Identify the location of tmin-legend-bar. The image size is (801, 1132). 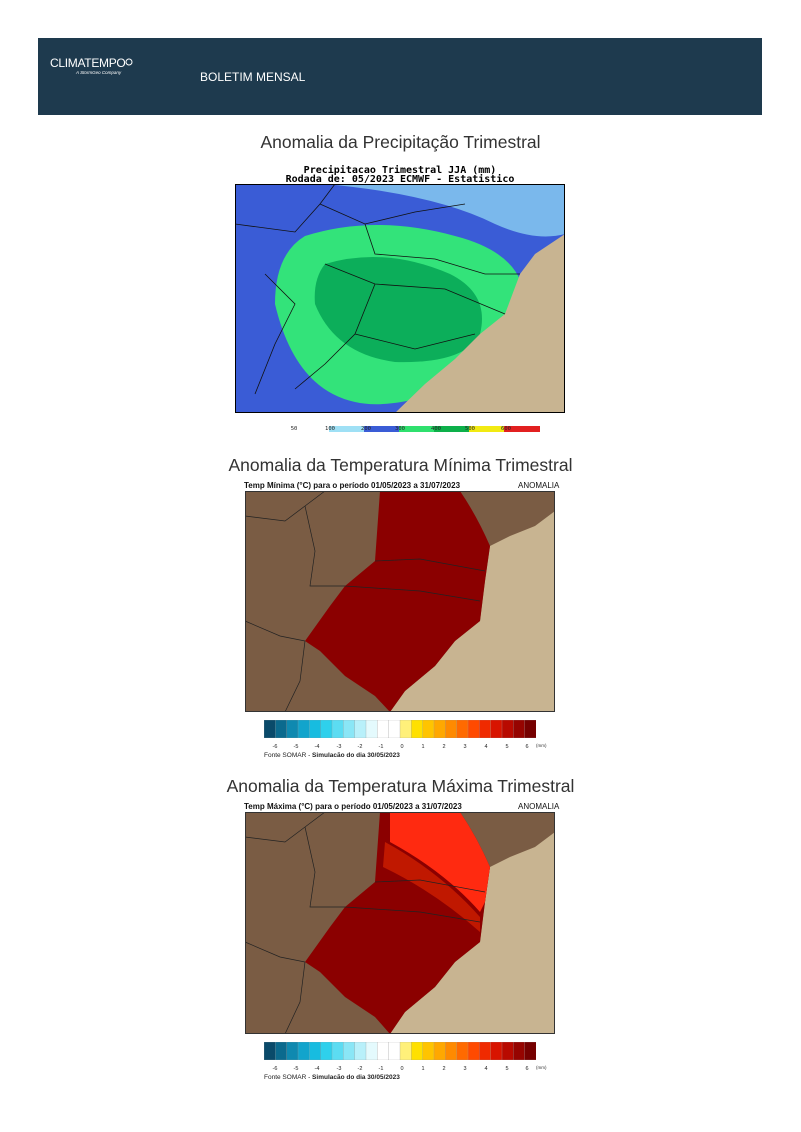
(400, 729).